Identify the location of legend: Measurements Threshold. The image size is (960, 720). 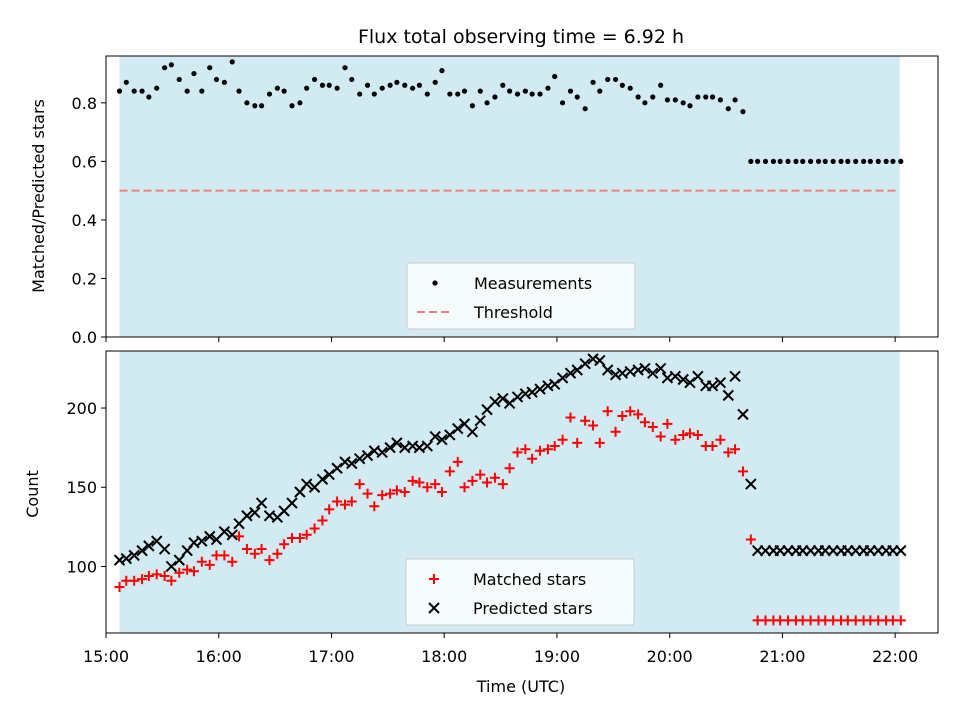
(521, 296).